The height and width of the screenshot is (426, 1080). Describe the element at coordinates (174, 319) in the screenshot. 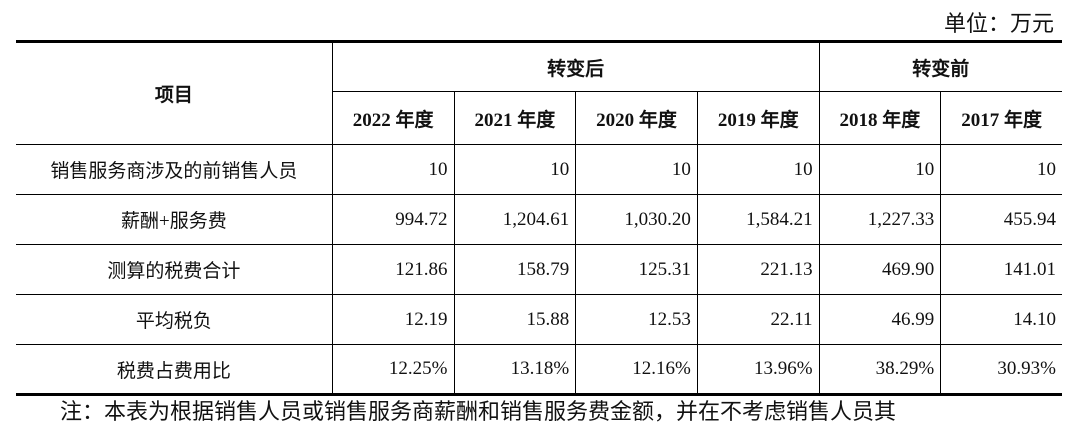

I see `row-label: 平均税负` at that location.